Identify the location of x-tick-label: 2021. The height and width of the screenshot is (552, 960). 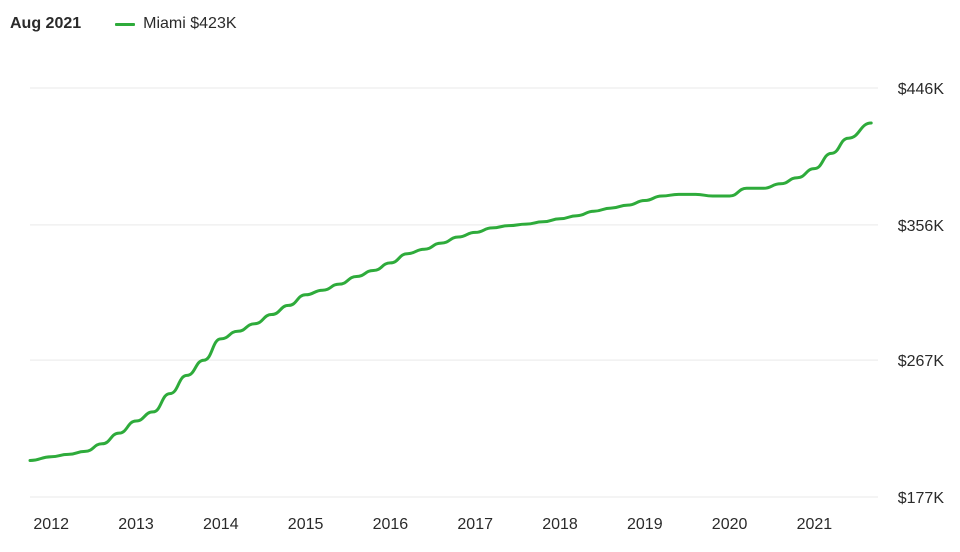
(815, 524).